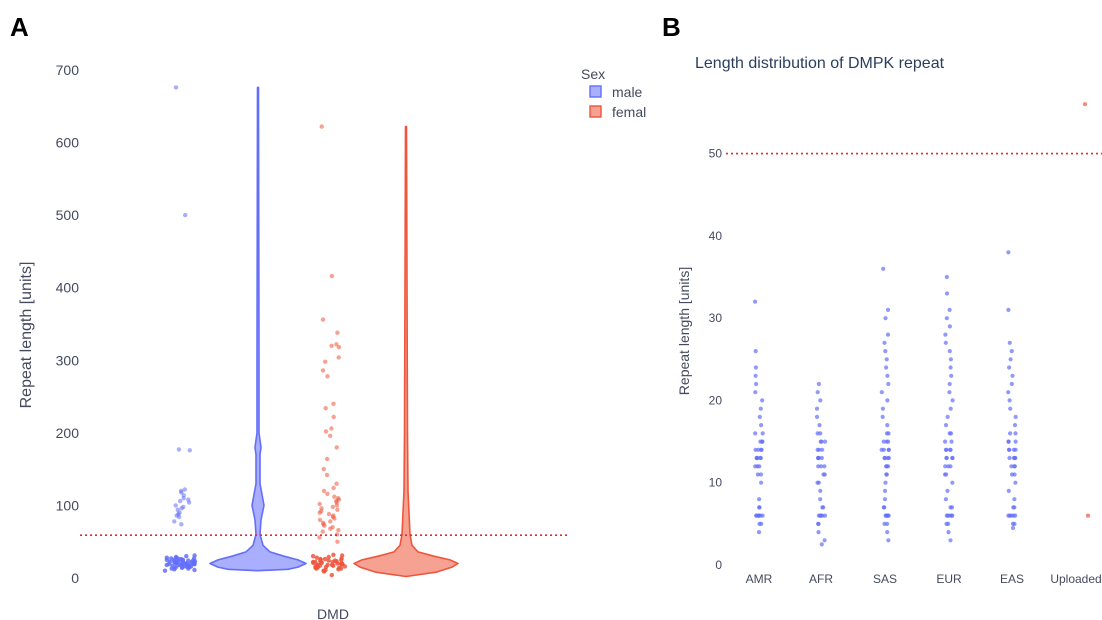 This screenshot has height=620, width=1102. What do you see at coordinates (821, 579) in the screenshot?
I see `x-tick-label-afr: AFR` at bounding box center [821, 579].